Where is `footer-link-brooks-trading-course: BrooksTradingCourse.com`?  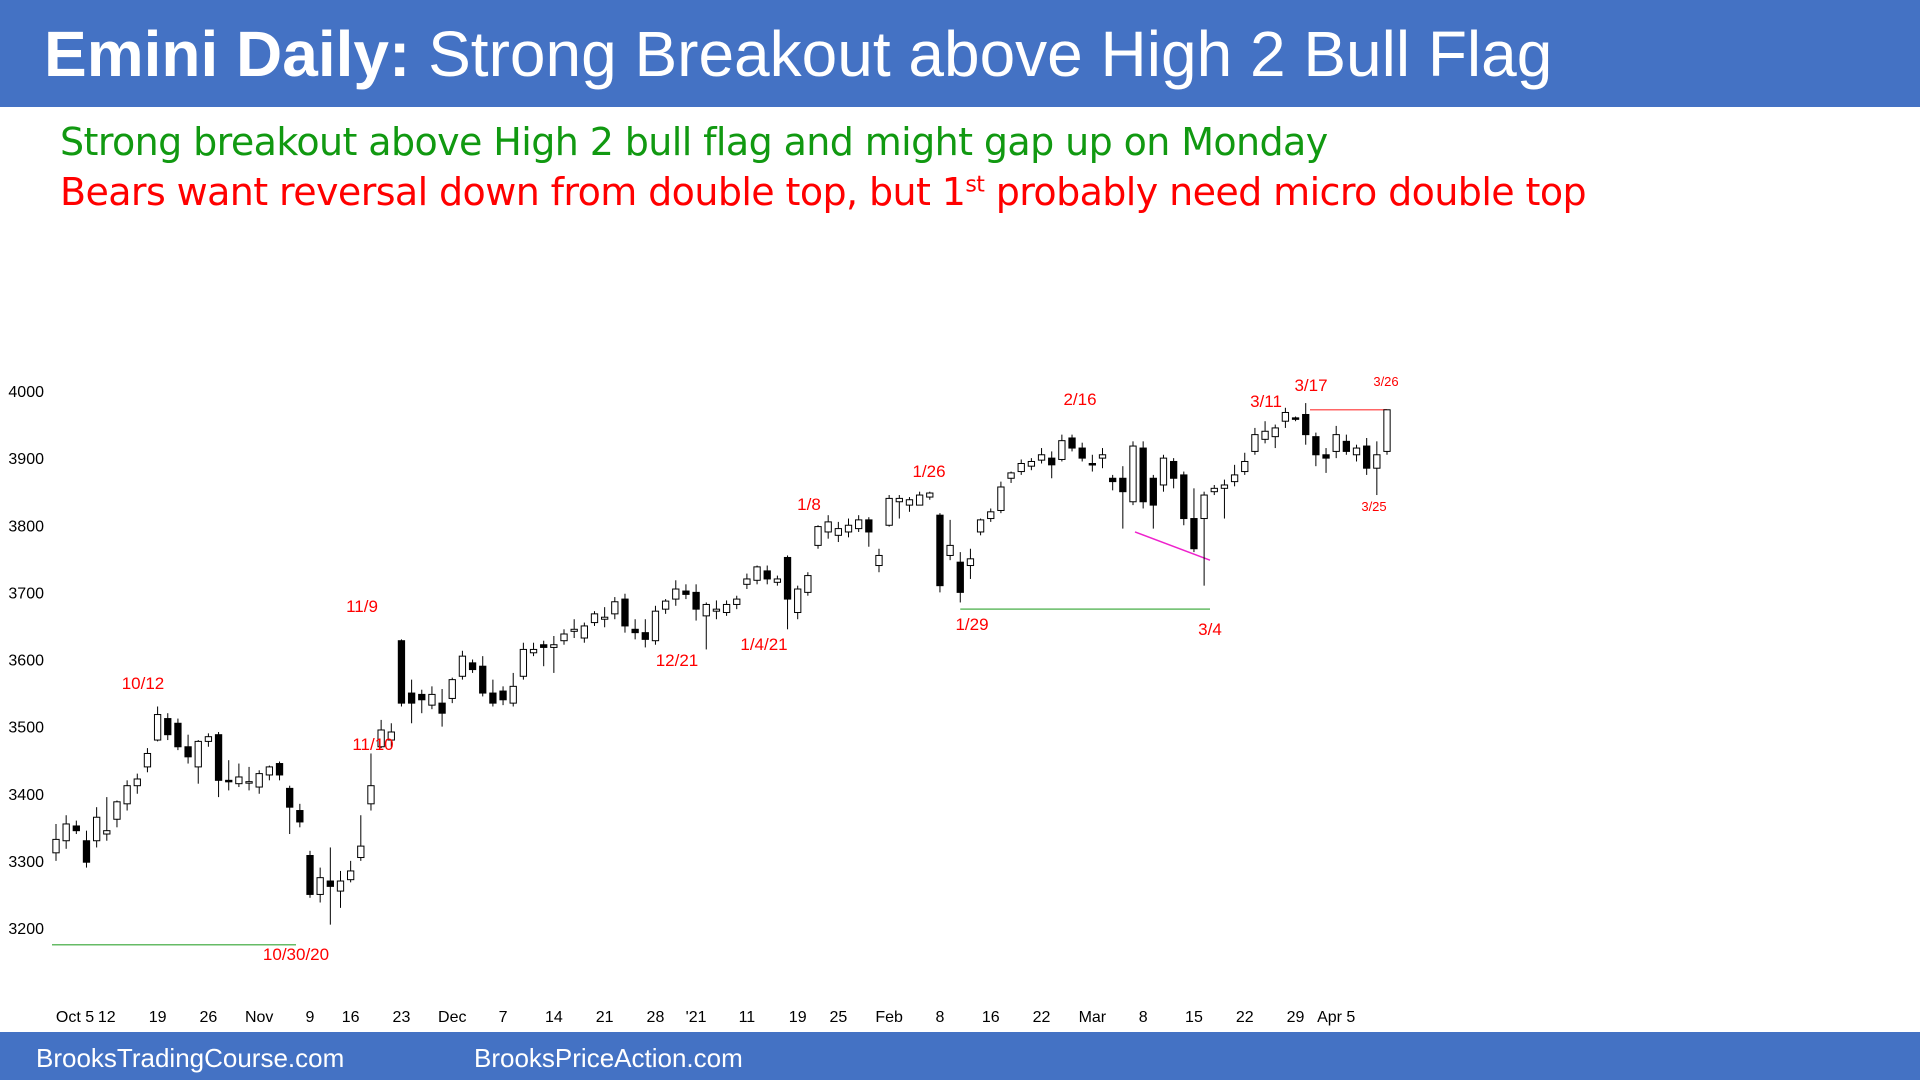 footer-link-brooks-trading-course: BrooksTradingCourse.com is located at coordinates (190, 1058).